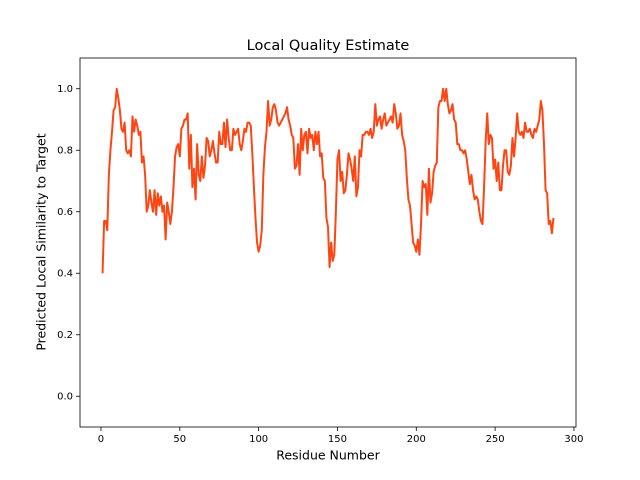 This screenshot has width=640, height=480. Describe the element at coordinates (337, 439) in the screenshot. I see `x-tick-label: 150` at that location.